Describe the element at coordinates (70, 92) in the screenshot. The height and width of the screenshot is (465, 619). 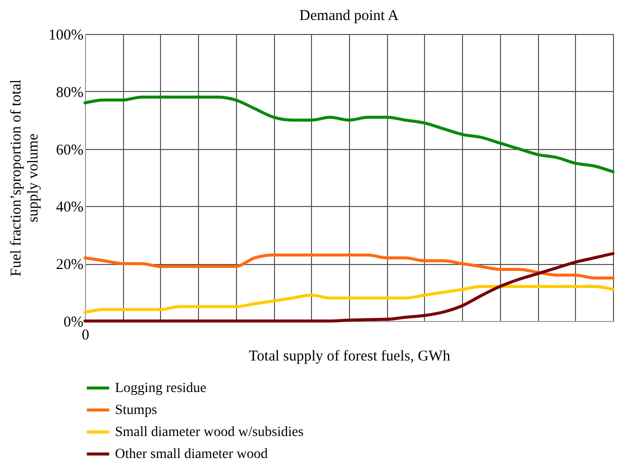
I see `y-tick-label: 80%` at that location.